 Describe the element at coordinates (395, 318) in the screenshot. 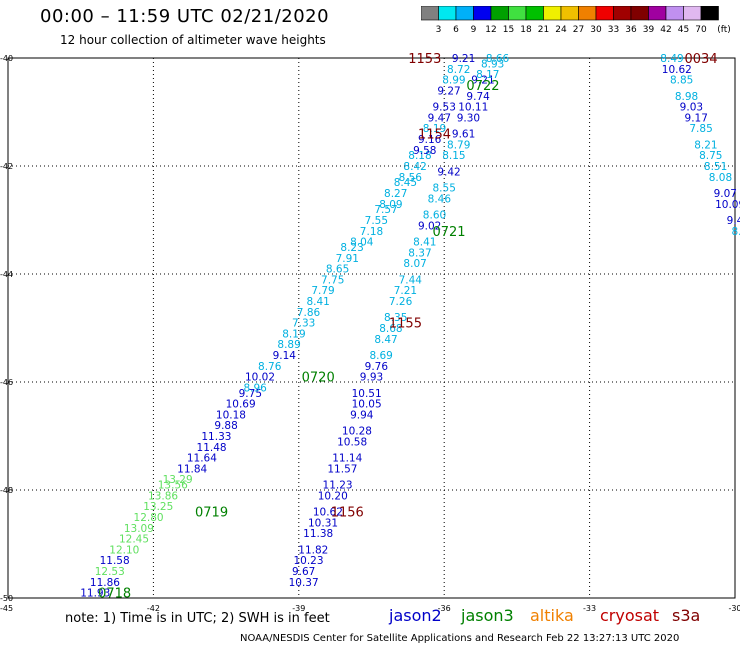

I see `wave-height-value: 8.35` at that location.